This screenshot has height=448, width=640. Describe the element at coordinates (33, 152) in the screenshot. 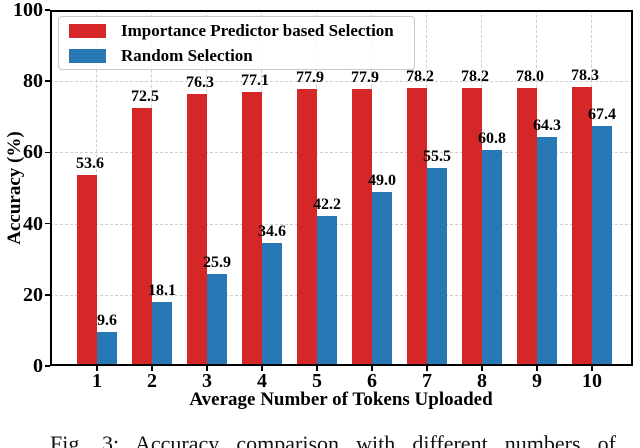

I see `y-tick-label-60: 60` at that location.